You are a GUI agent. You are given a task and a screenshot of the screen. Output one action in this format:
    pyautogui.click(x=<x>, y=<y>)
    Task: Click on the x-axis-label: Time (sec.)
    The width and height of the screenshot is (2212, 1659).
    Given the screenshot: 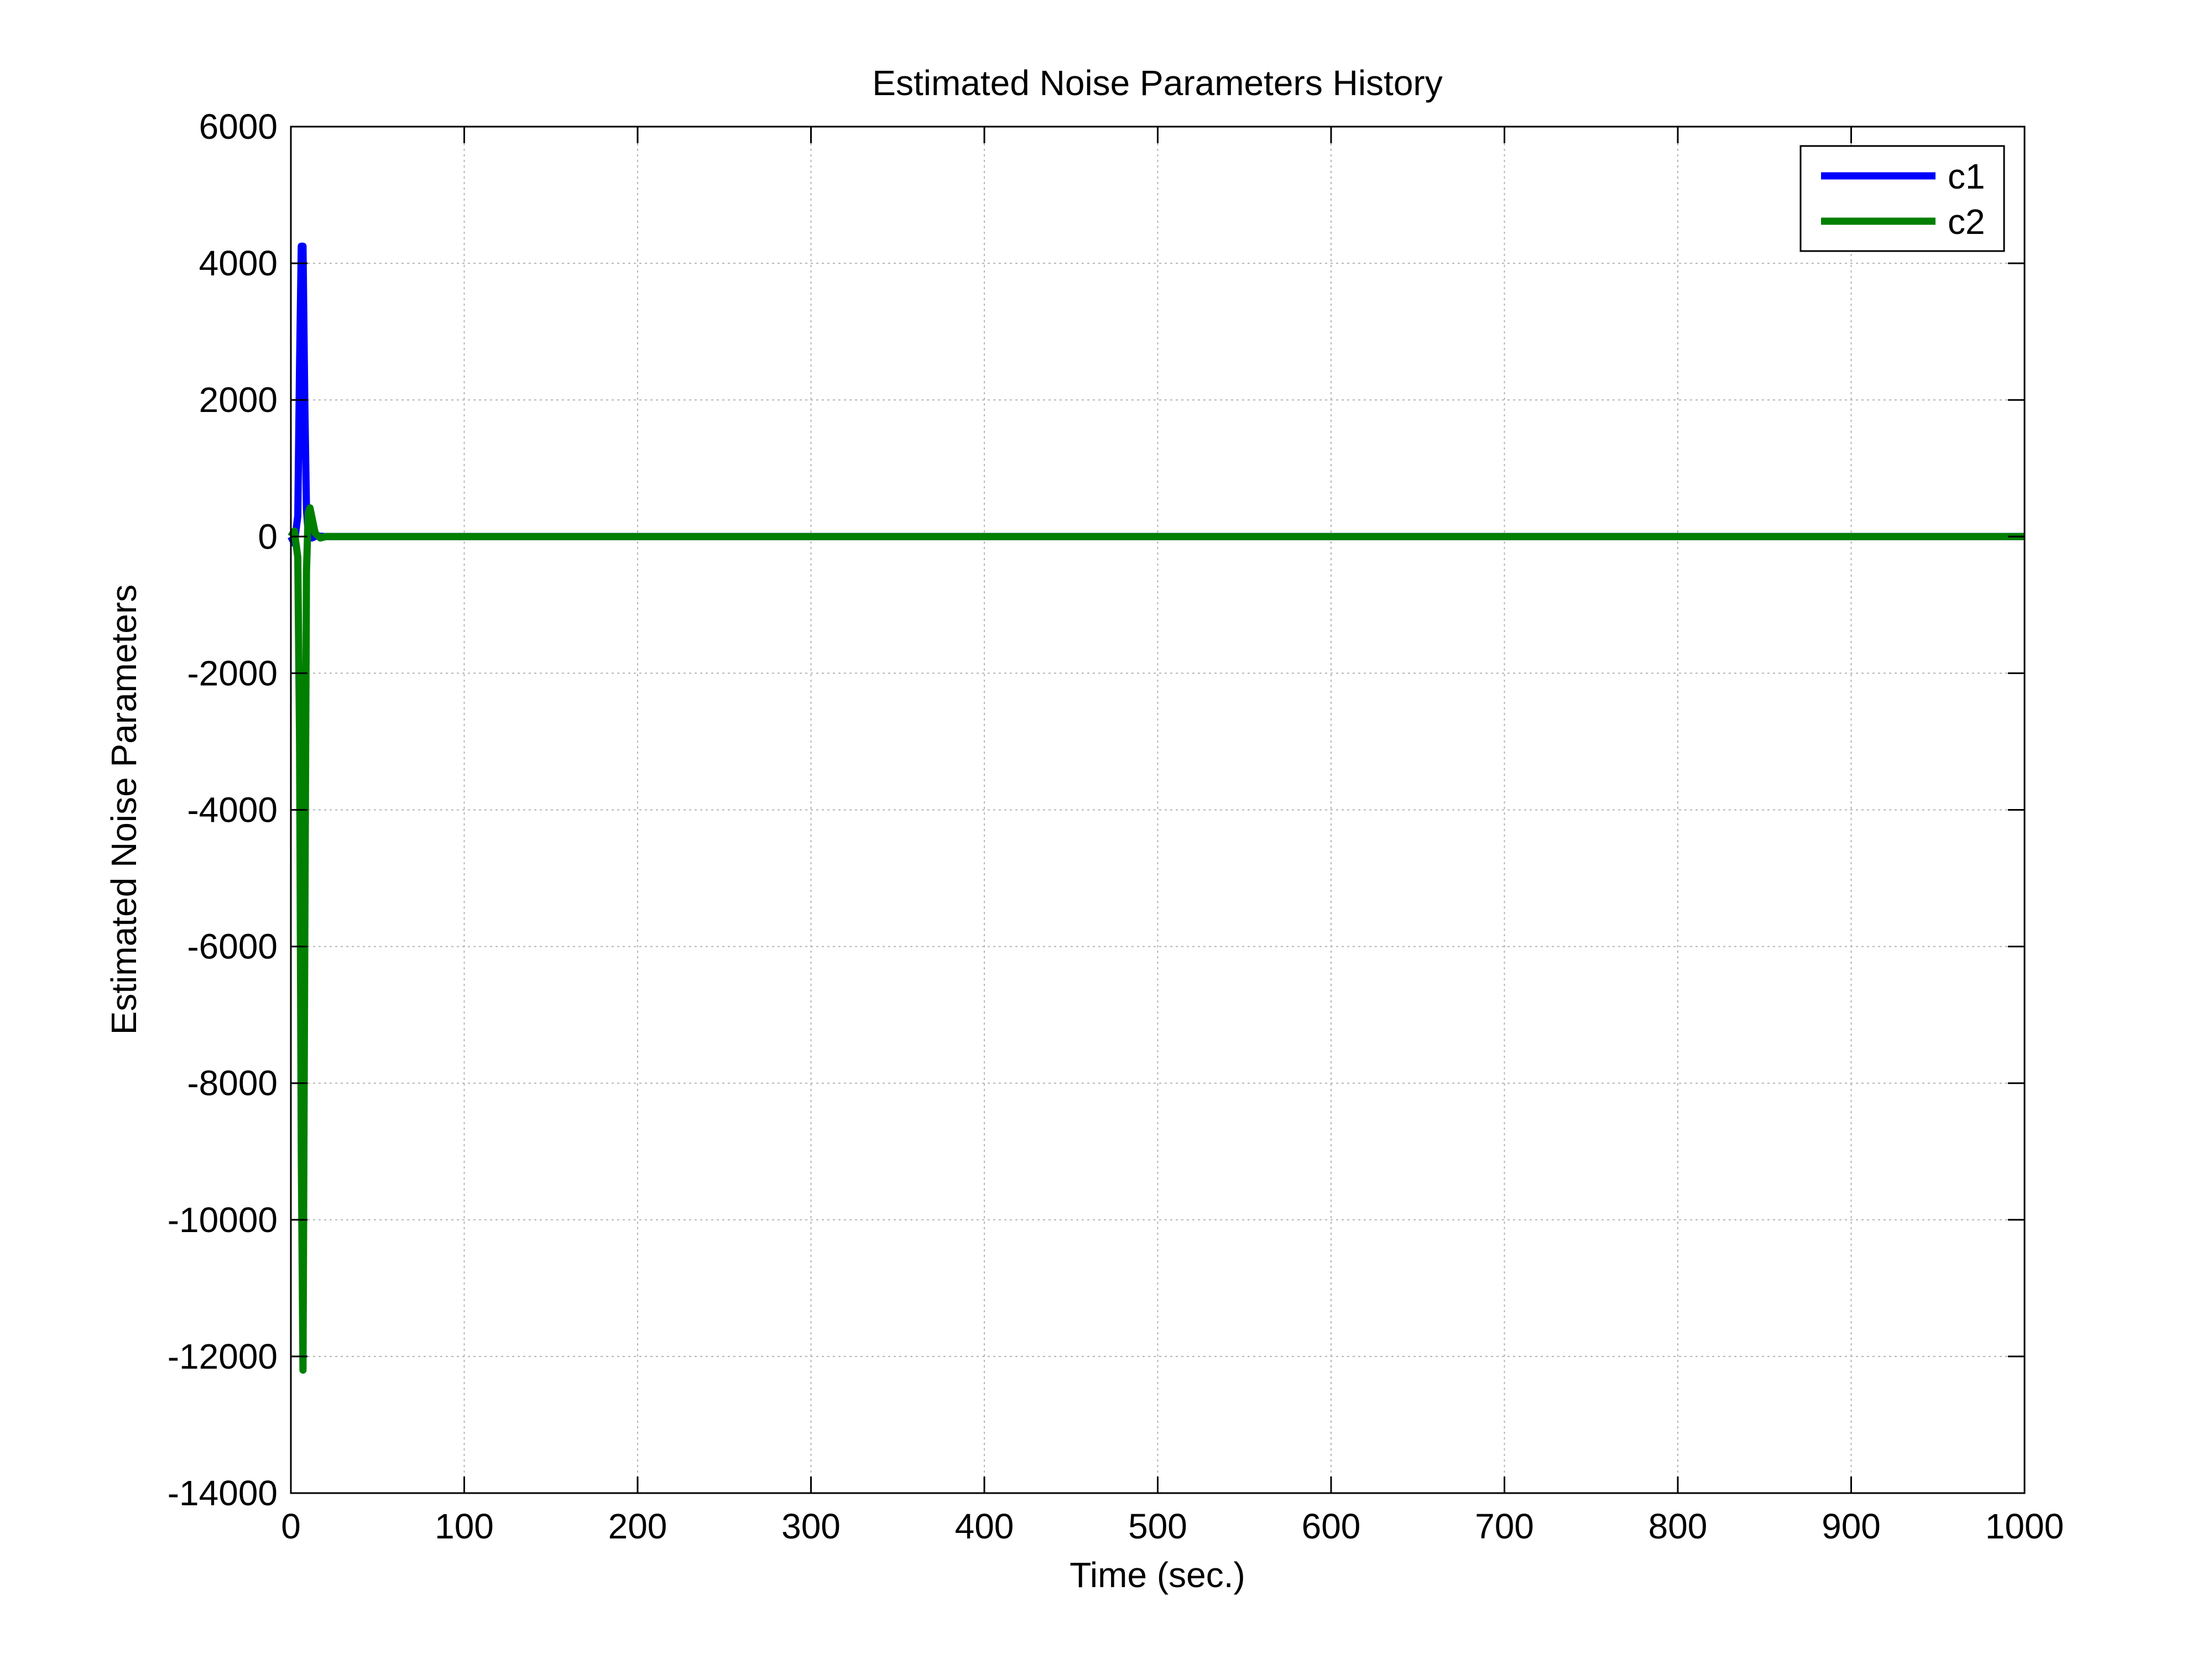 What is the action you would take?
    pyautogui.click(x=1158, y=1575)
    